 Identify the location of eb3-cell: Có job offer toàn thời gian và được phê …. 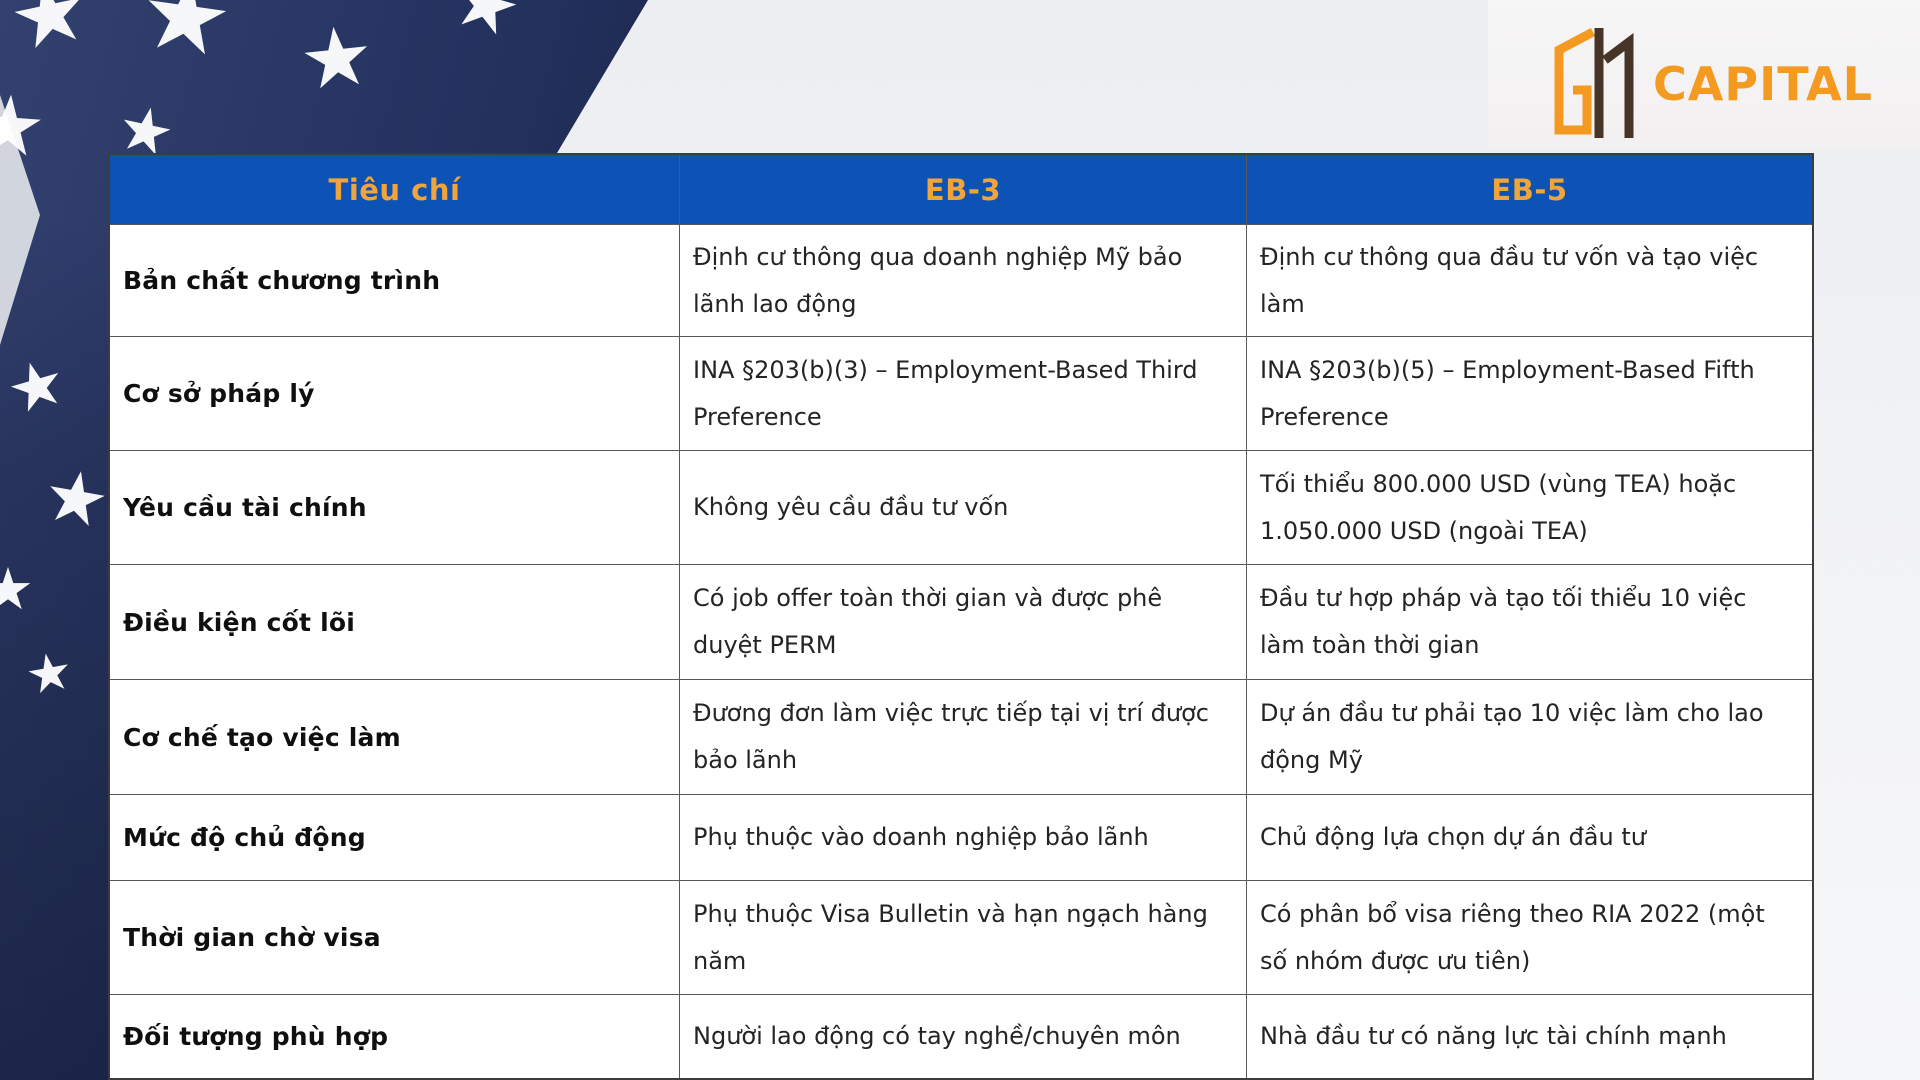
(963, 622).